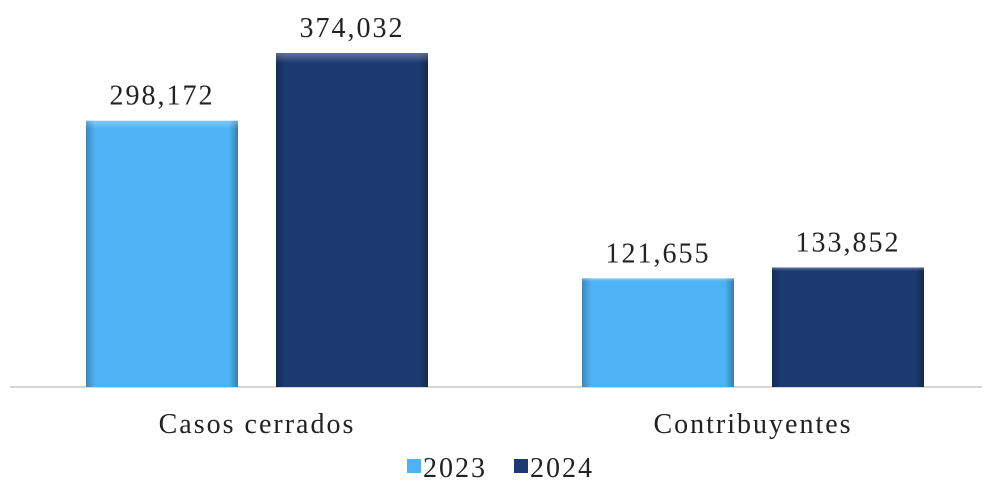  Describe the element at coordinates (848, 242) in the screenshot. I see `data-label: 133,852` at that location.